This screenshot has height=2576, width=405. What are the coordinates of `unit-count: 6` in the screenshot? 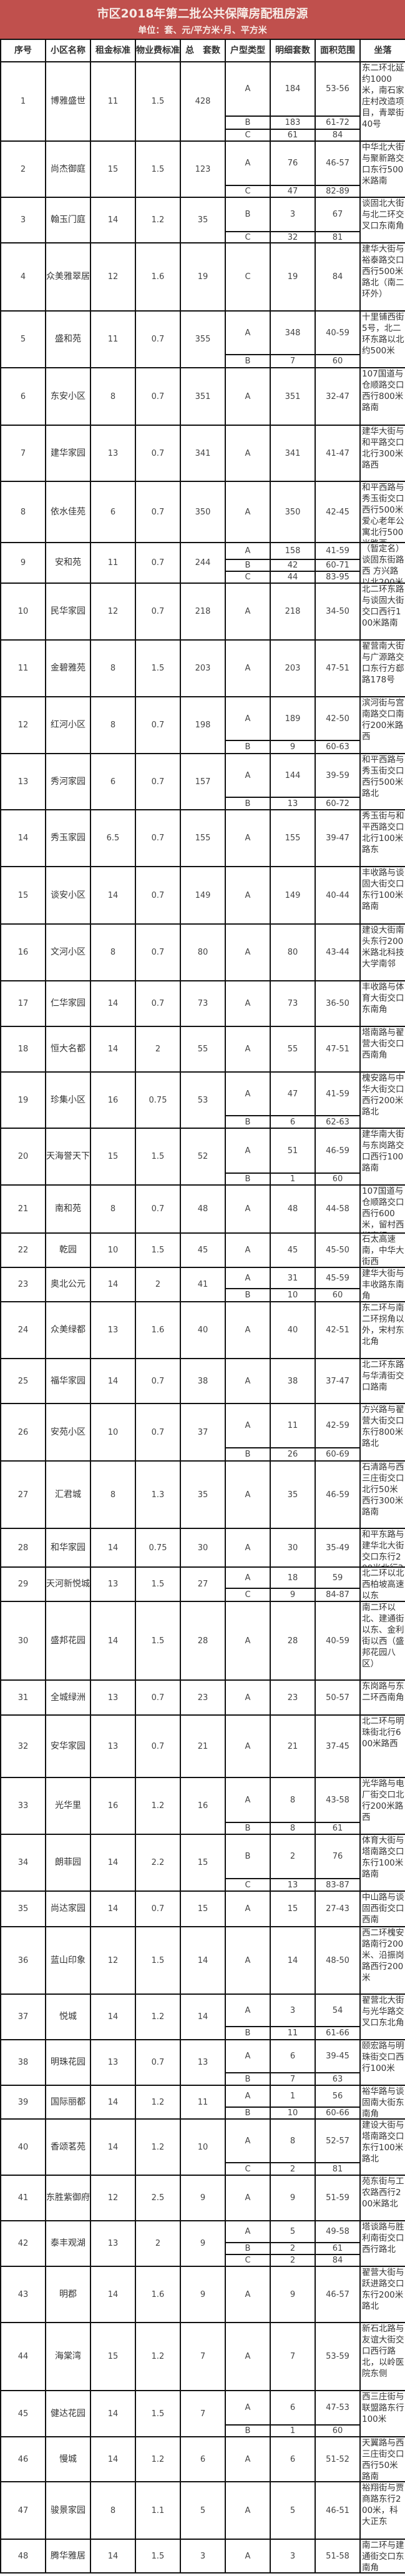 It's located at (293, 2056).